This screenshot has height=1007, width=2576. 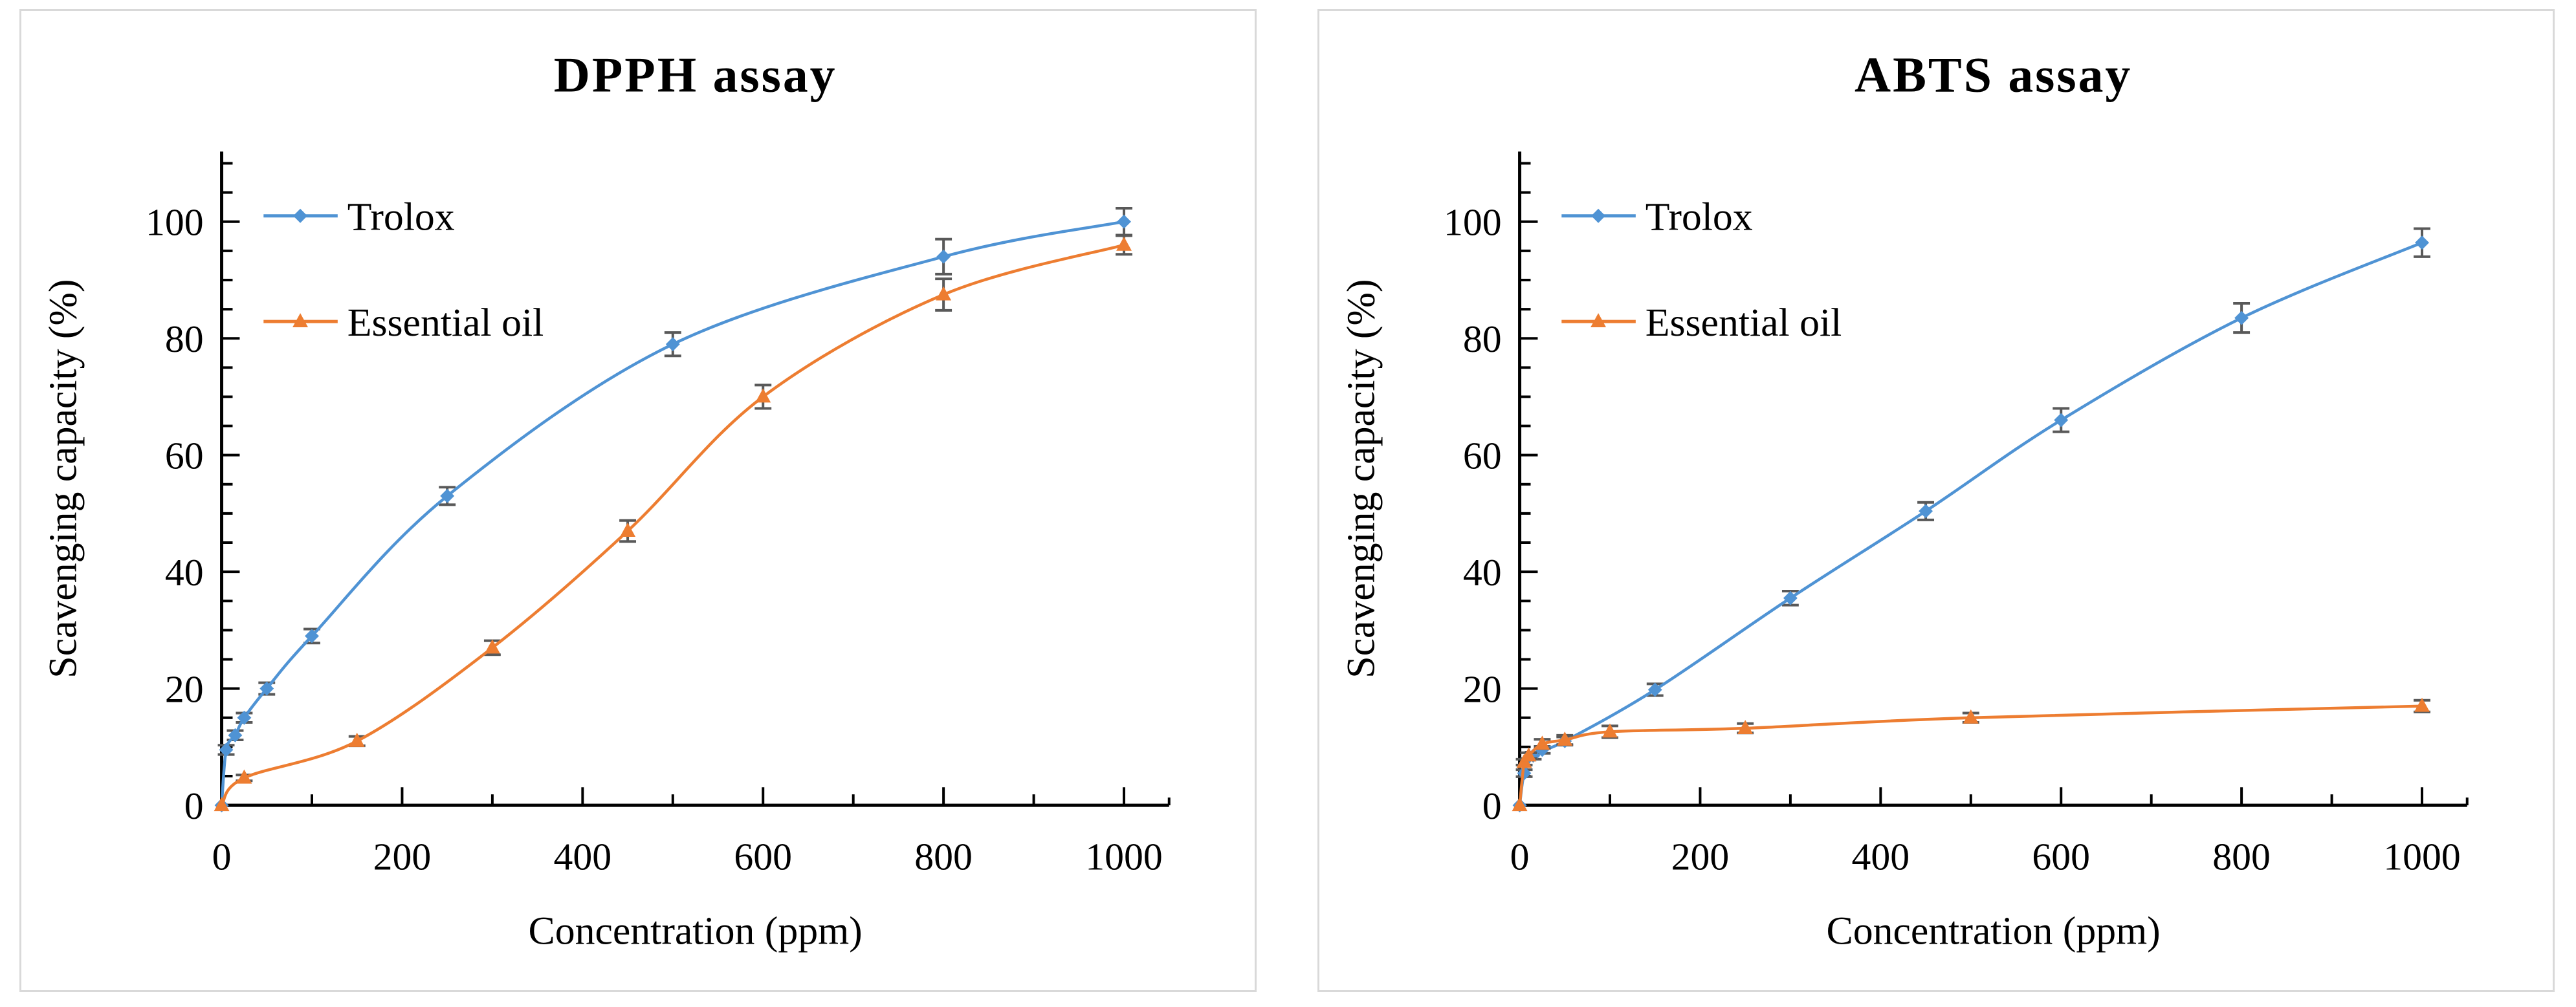 What do you see at coordinates (696, 75) in the screenshot?
I see `chart-title: DPPH assay` at bounding box center [696, 75].